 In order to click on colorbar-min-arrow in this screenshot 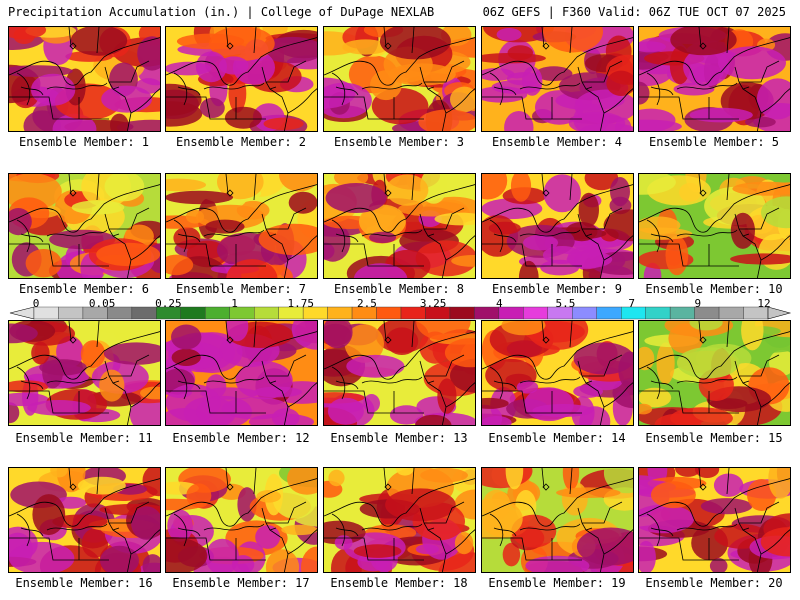, I will do `click(22, 313)`.